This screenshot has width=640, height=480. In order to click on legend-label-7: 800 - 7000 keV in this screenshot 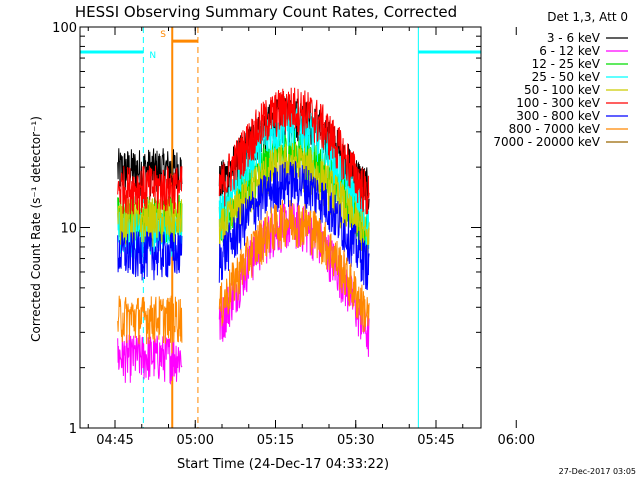, I will do `click(555, 129)`.